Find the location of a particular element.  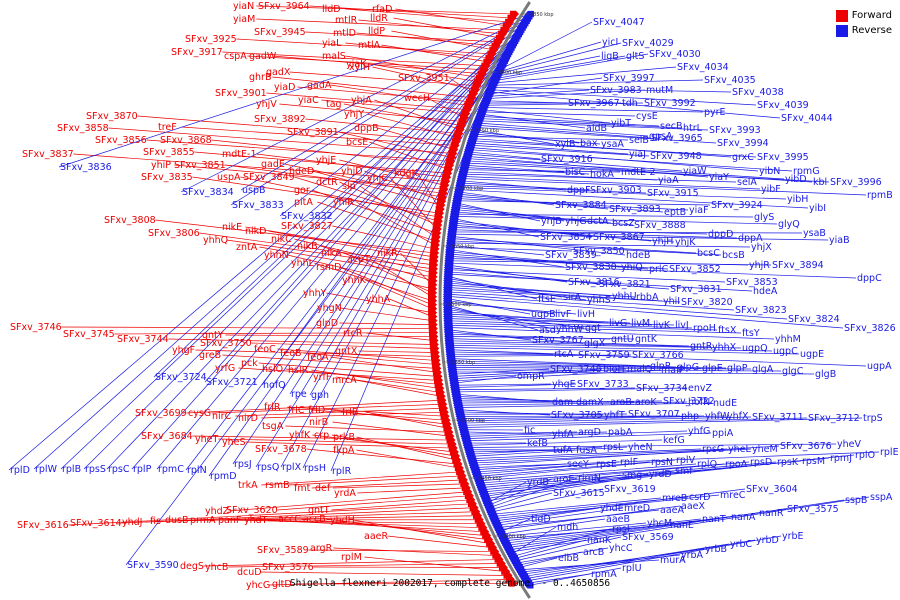

gene-label-sfxv-3851: SFxv_3851 is located at coordinates (200, 165).